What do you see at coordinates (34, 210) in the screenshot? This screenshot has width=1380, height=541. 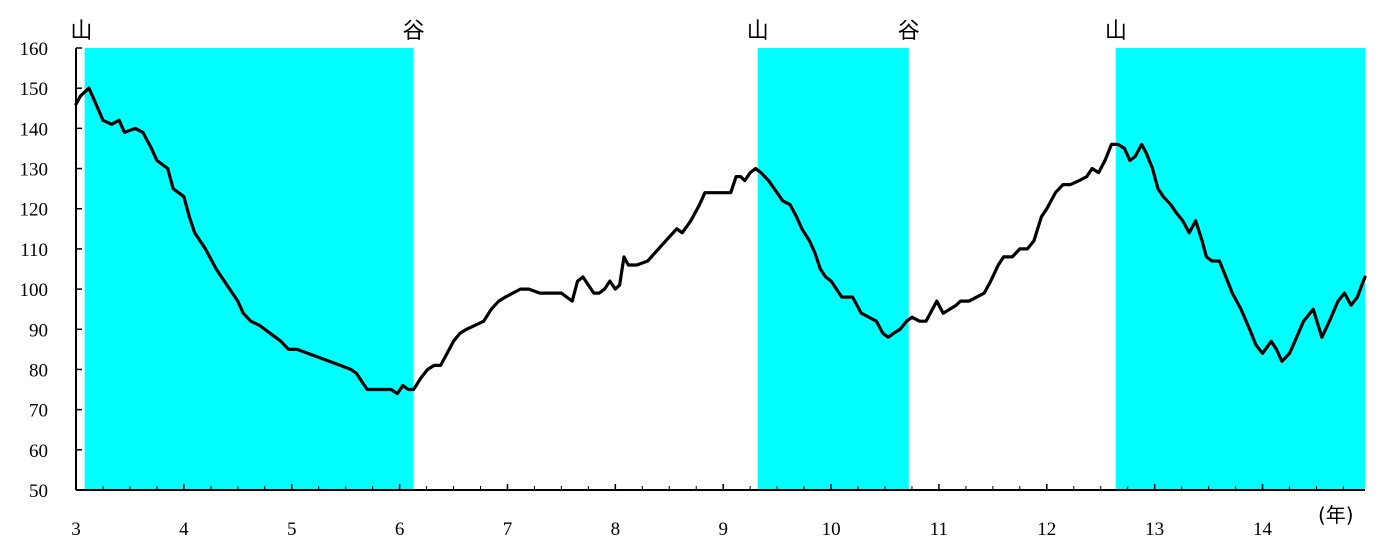 I see `y-tick-label: 120` at bounding box center [34, 210].